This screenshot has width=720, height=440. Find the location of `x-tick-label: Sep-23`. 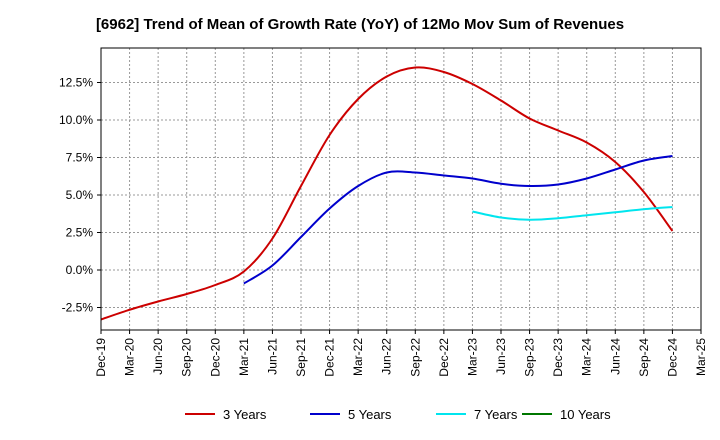

x-tick-label: Sep-23 is located at coordinates (530, 357).